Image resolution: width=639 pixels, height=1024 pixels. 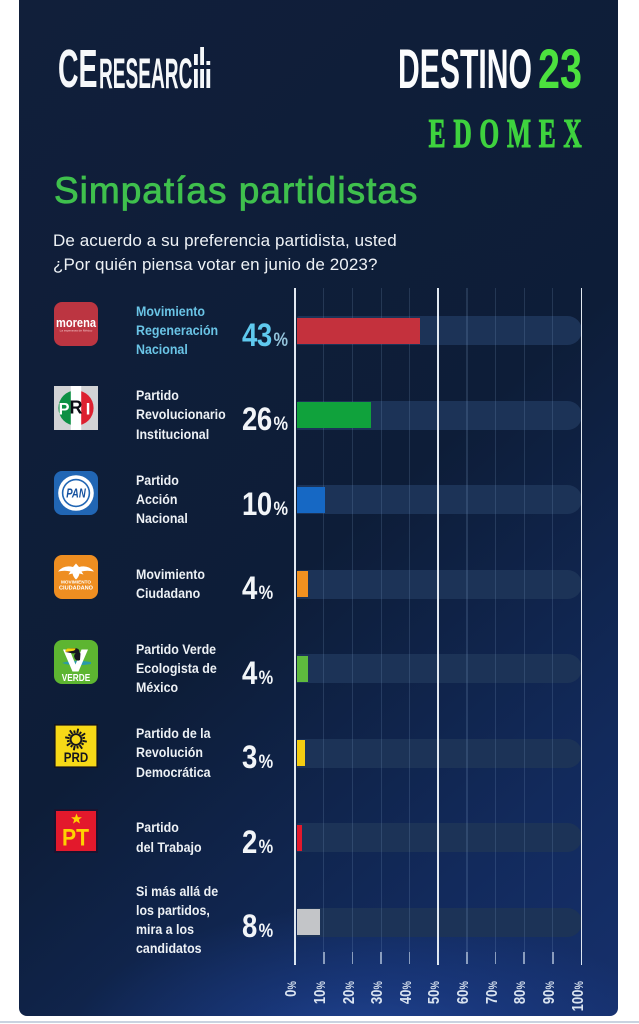 I want to click on svg-text: CIUDADANO, so click(x=76, y=588).